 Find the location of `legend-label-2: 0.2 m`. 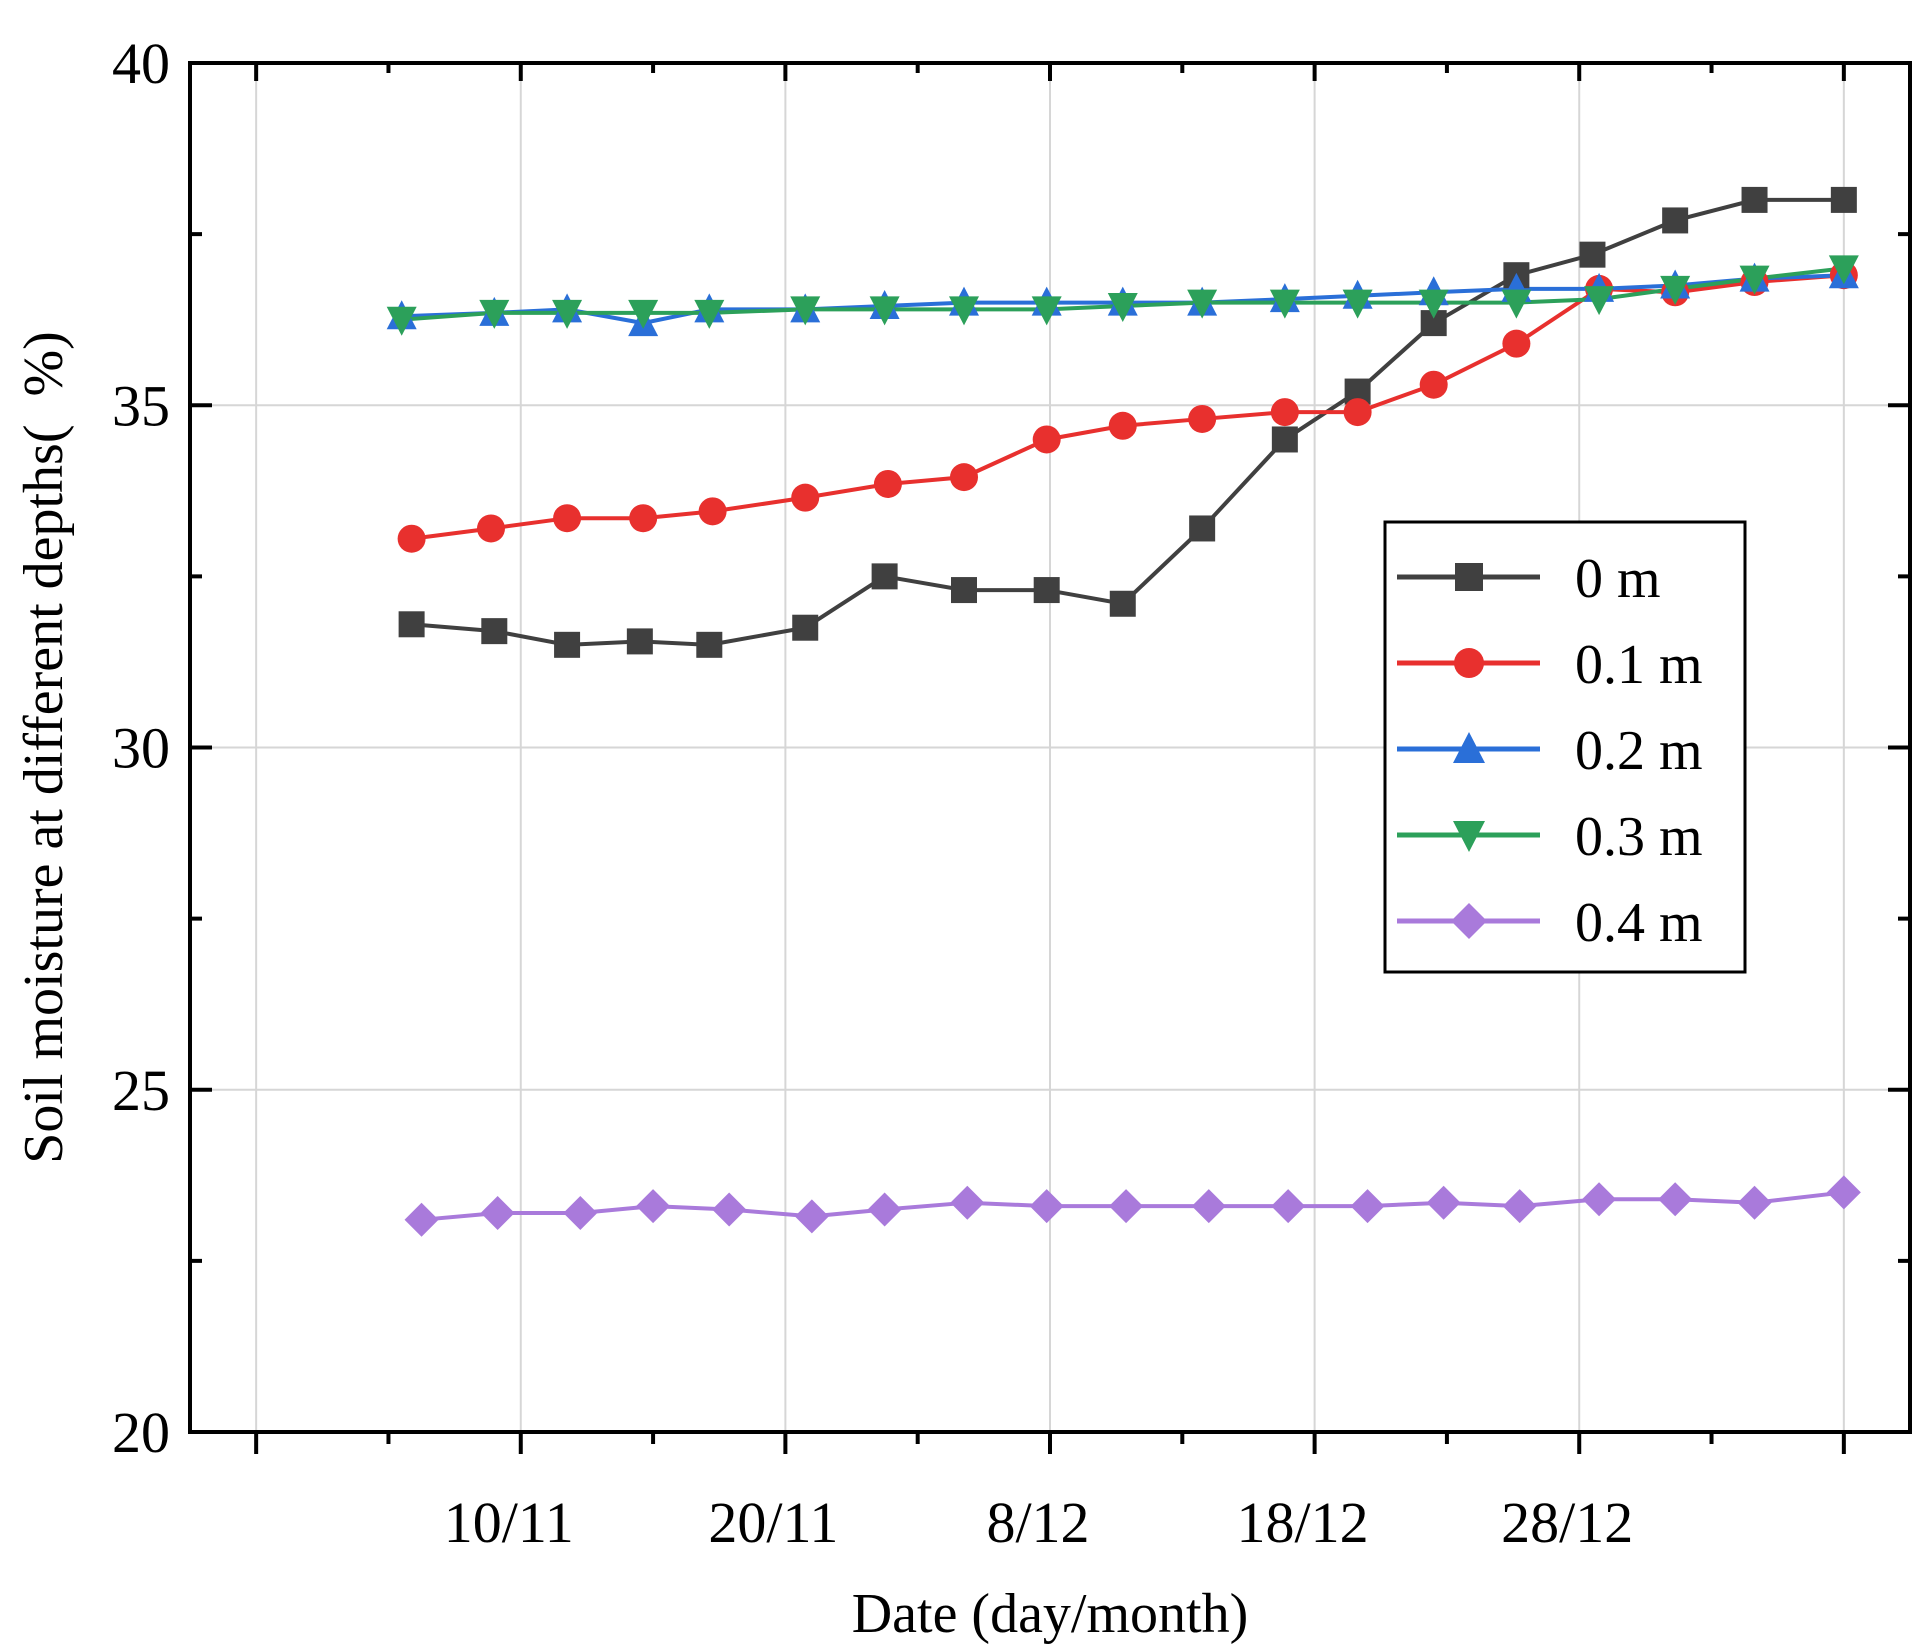

legend-label-2: 0.2 m is located at coordinates (1639, 751).